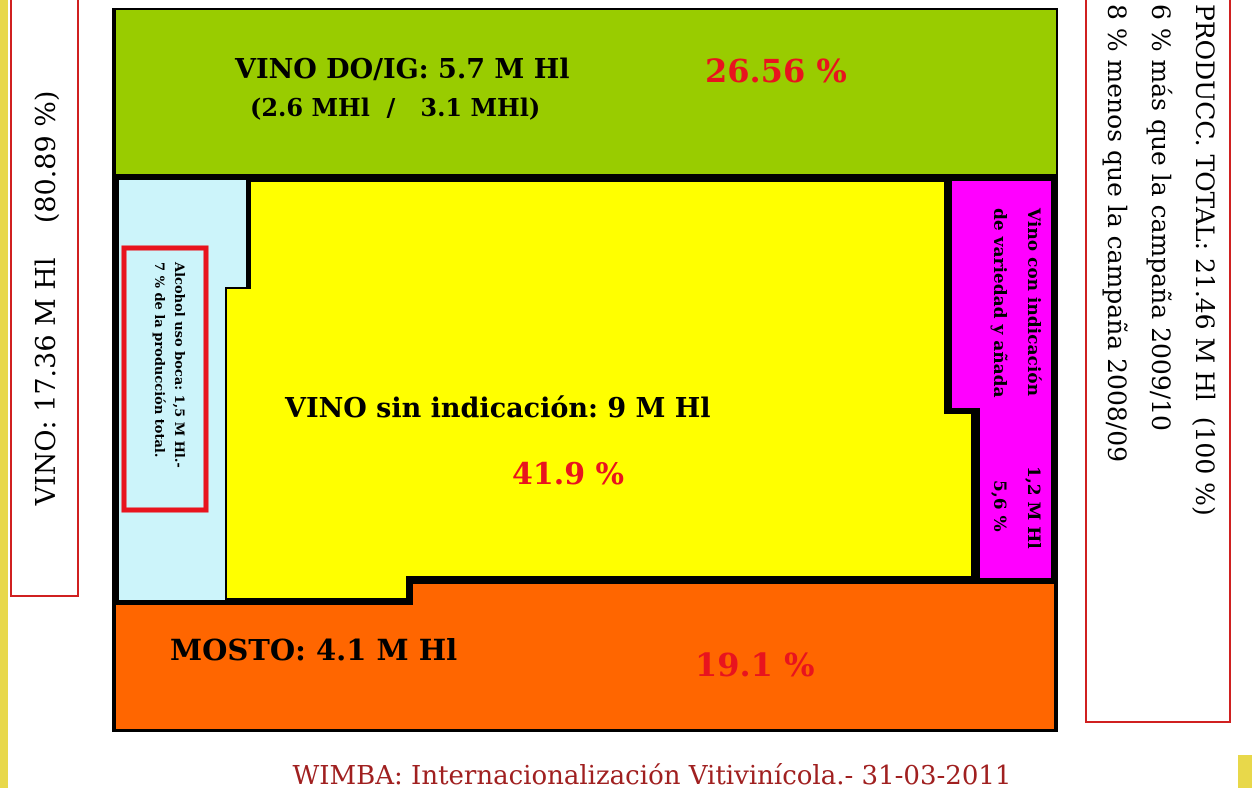 The height and width of the screenshot is (788, 1252). What do you see at coordinates (585, 656) in the screenshot?
I see `mosto-block` at bounding box center [585, 656].